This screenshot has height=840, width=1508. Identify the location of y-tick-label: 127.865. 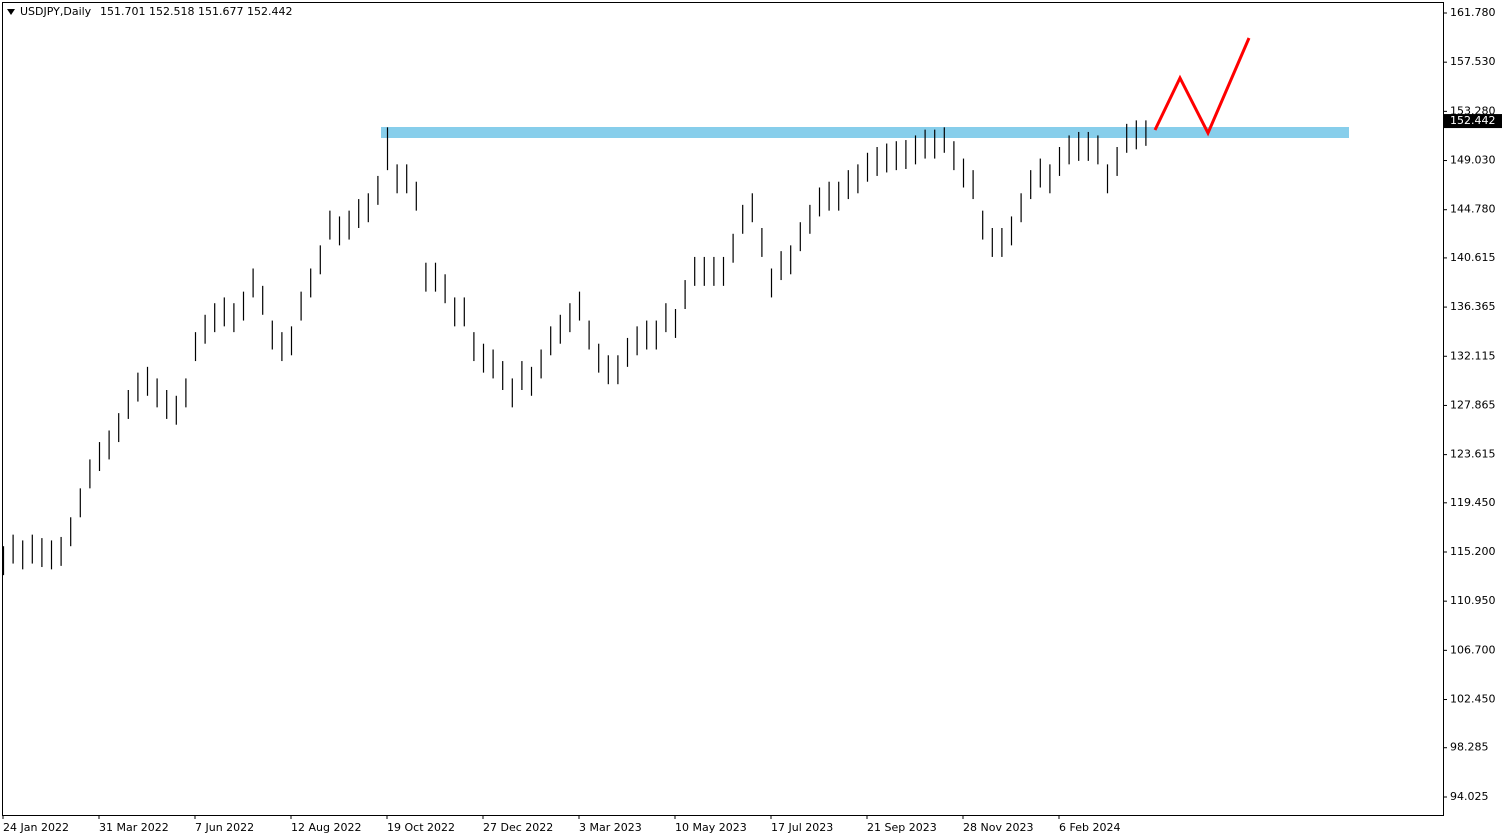
(1473, 404).